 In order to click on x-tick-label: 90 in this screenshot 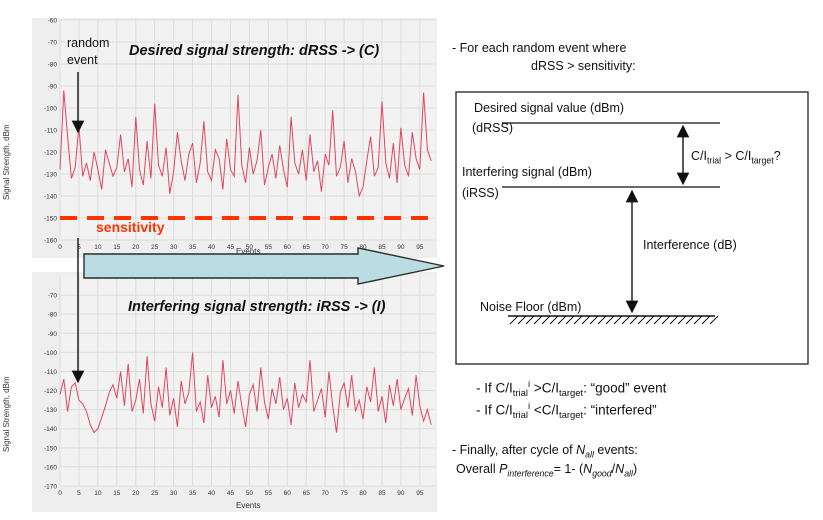, I will do `click(401, 247)`.